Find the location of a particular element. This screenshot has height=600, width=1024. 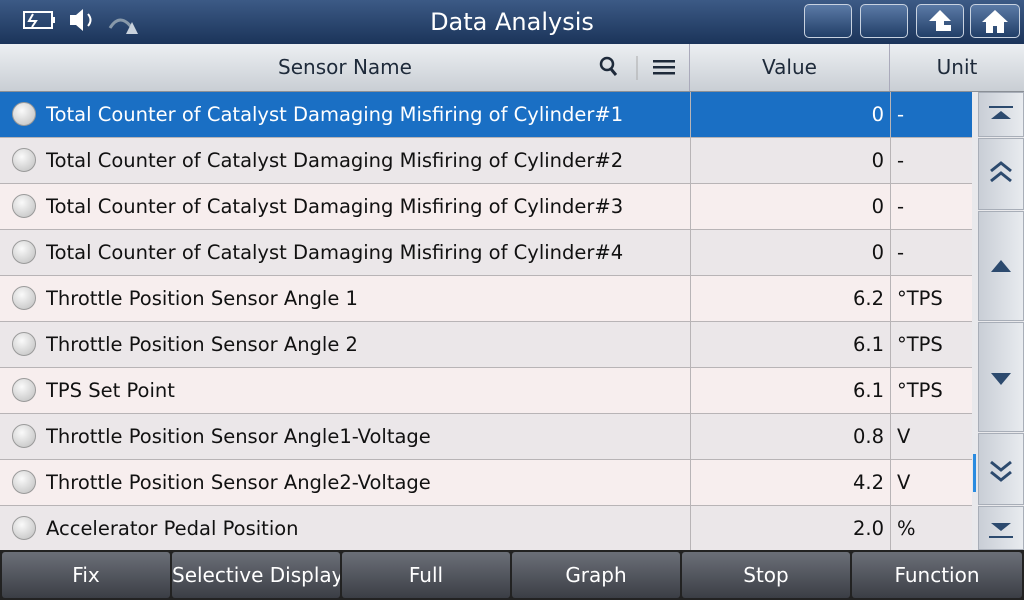

scroll-top-button is located at coordinates (1001, 114).